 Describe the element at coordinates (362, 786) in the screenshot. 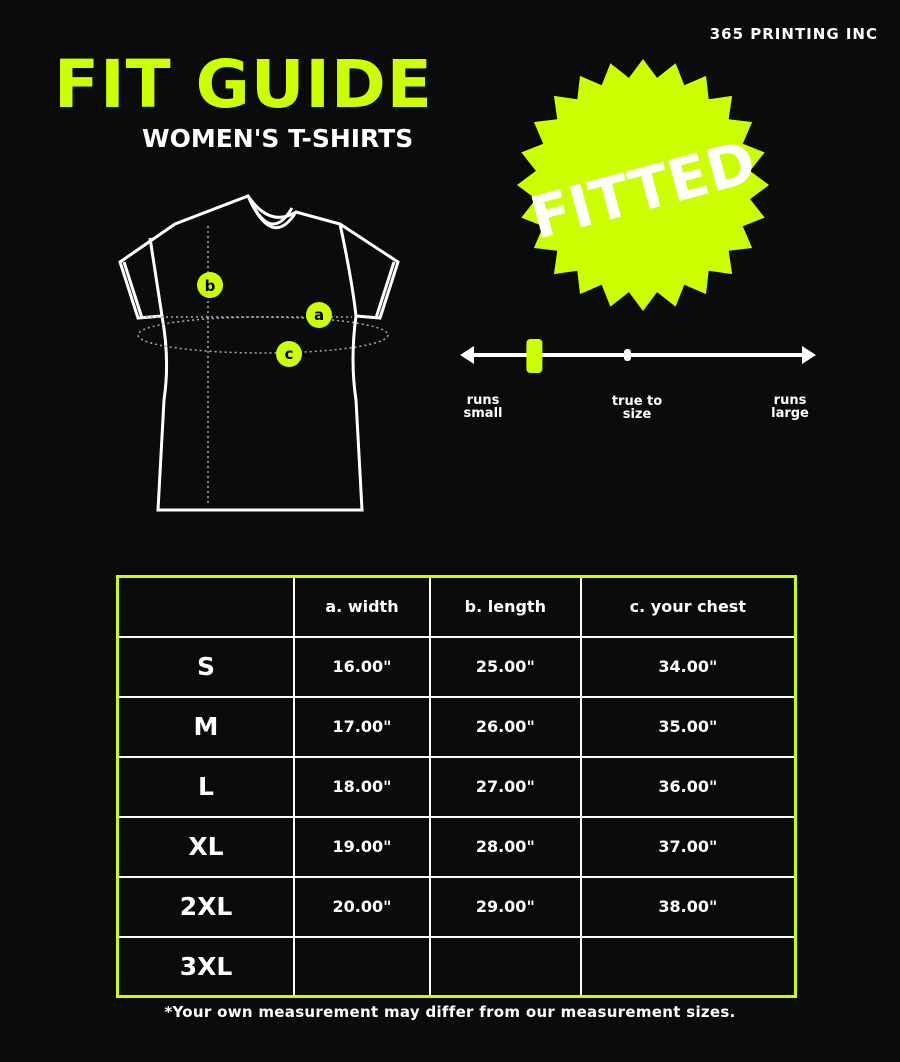

I see `measurement-cell: 18.00"` at that location.